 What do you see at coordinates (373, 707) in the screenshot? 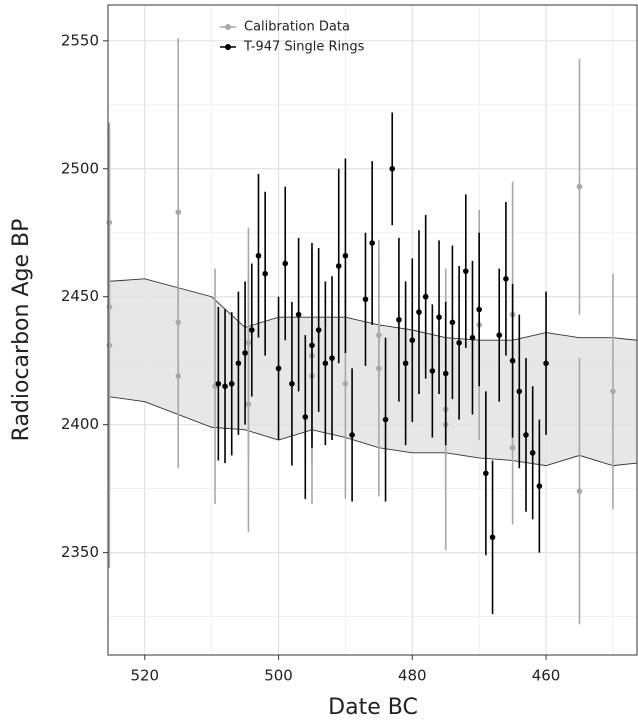
I see `x-axis-title: Date BC` at bounding box center [373, 707].